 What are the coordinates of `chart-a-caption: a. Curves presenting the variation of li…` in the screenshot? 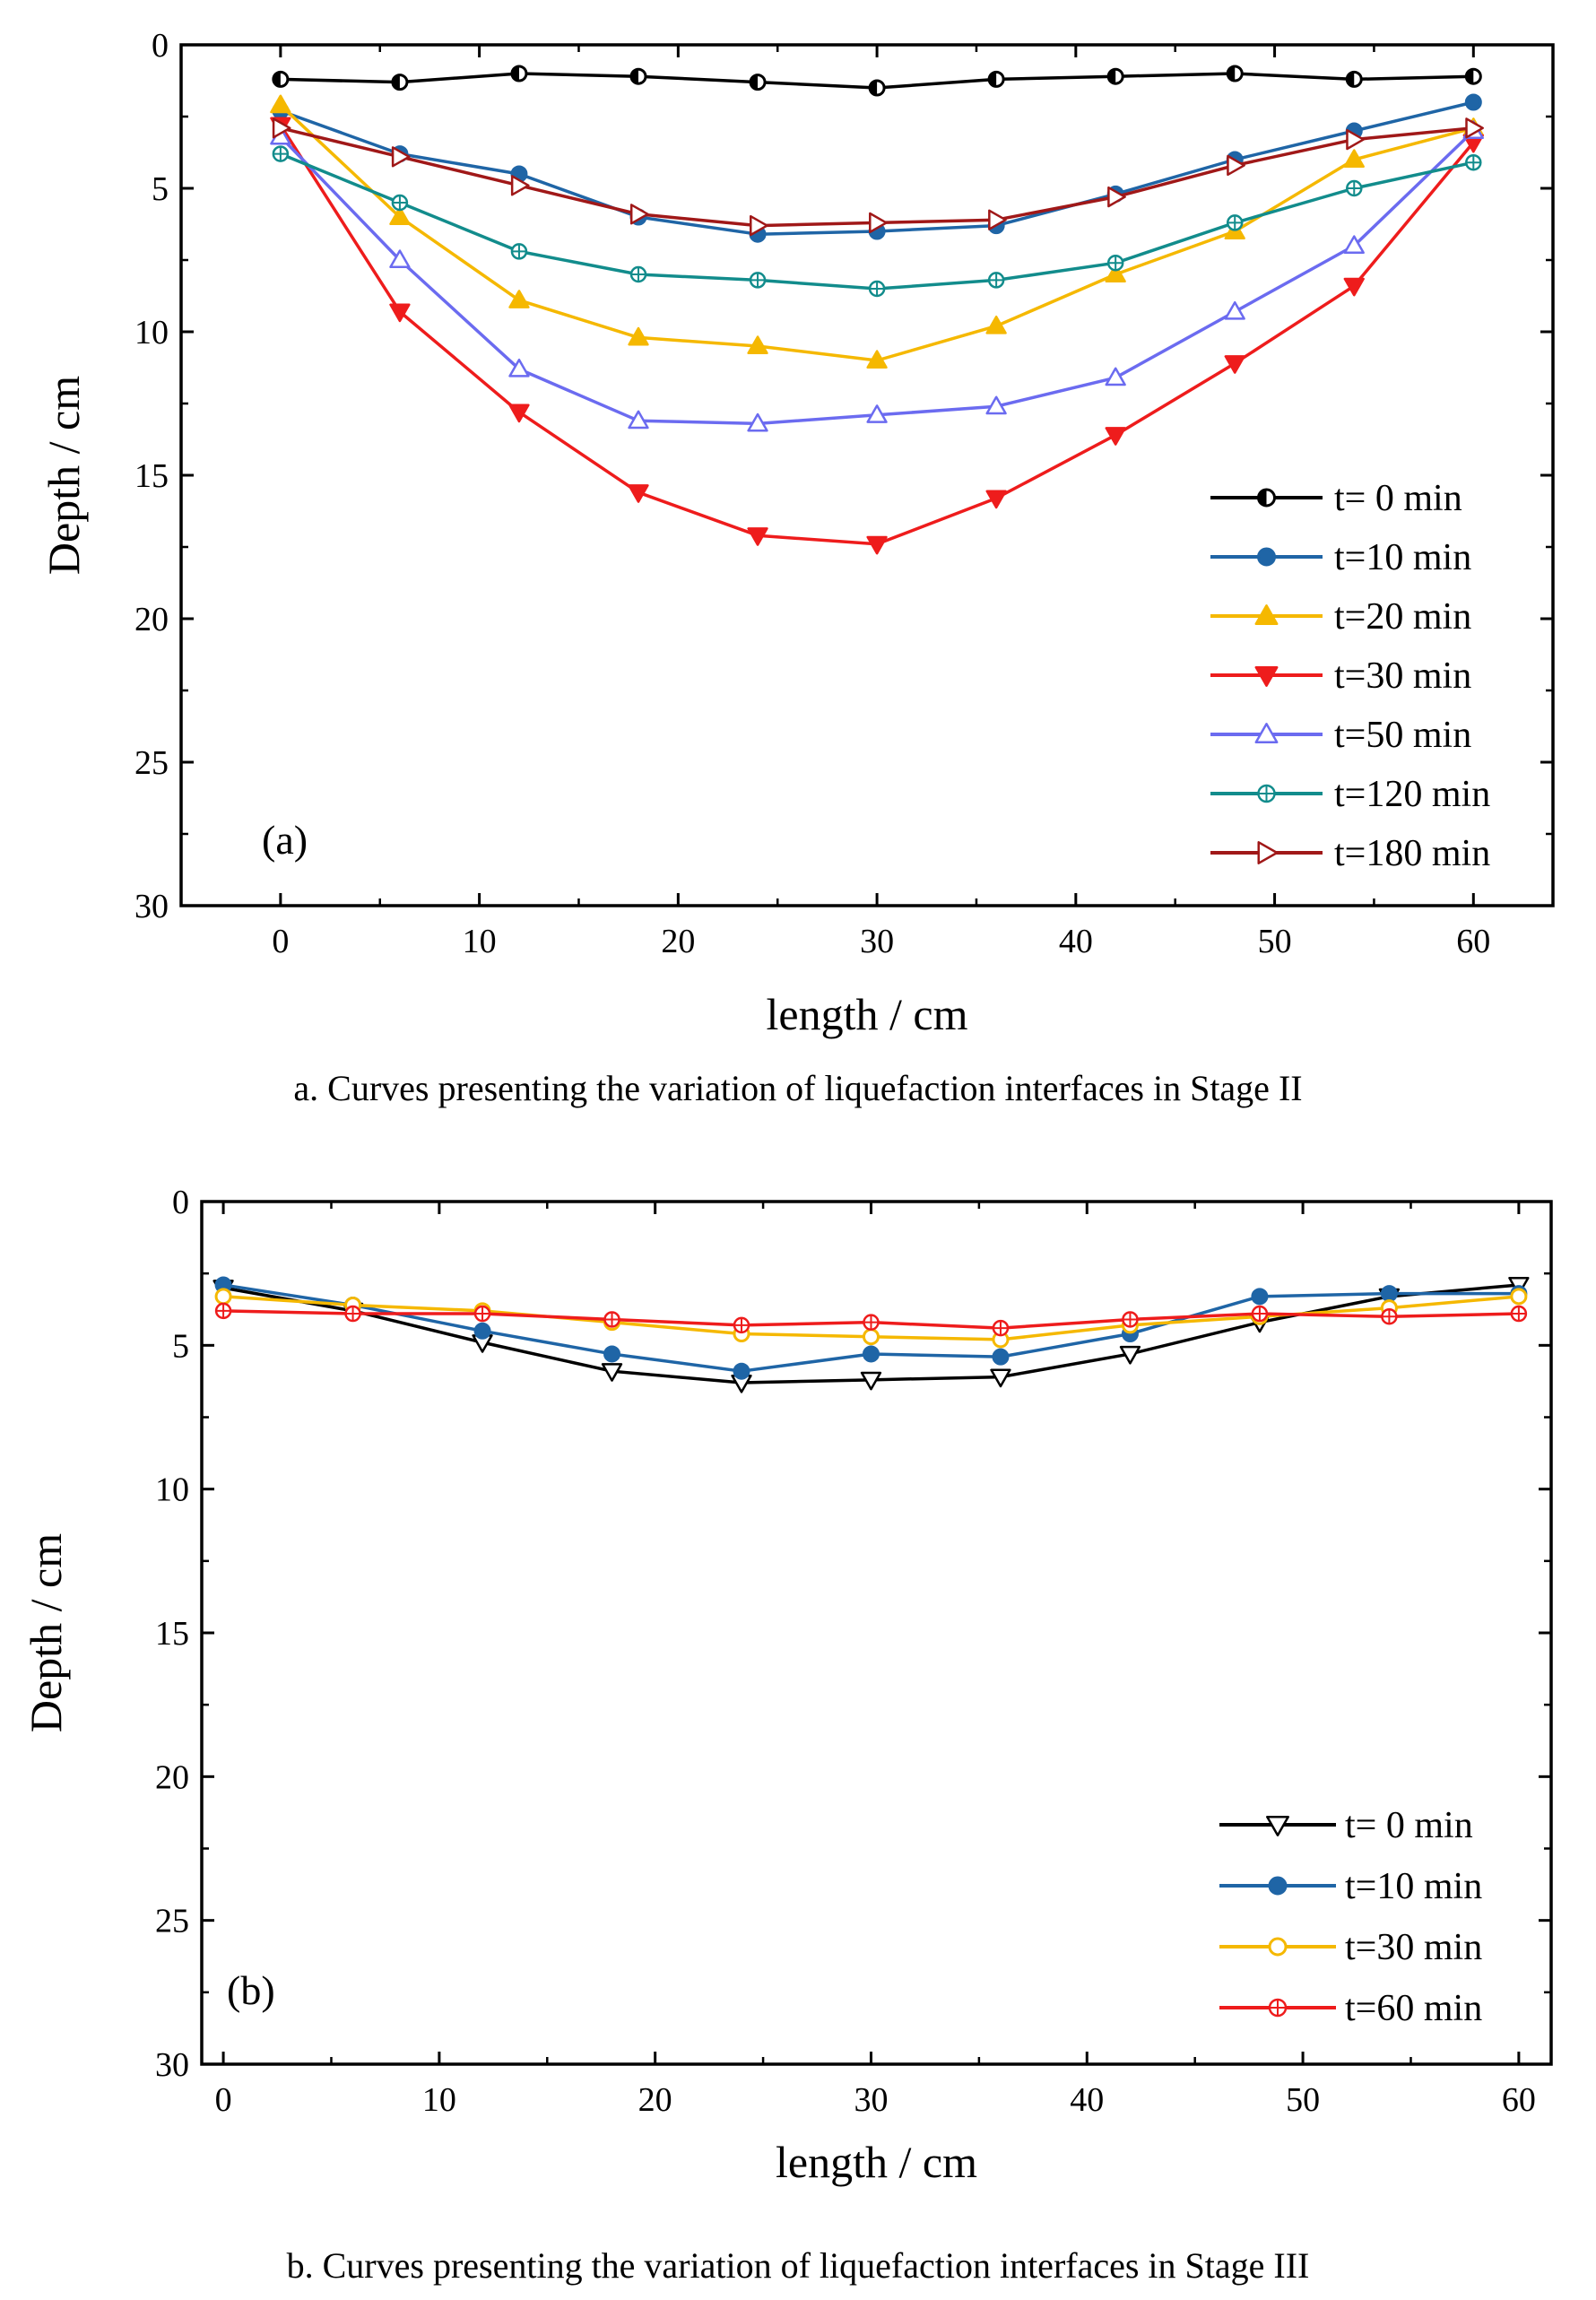 It's located at (798, 1088).